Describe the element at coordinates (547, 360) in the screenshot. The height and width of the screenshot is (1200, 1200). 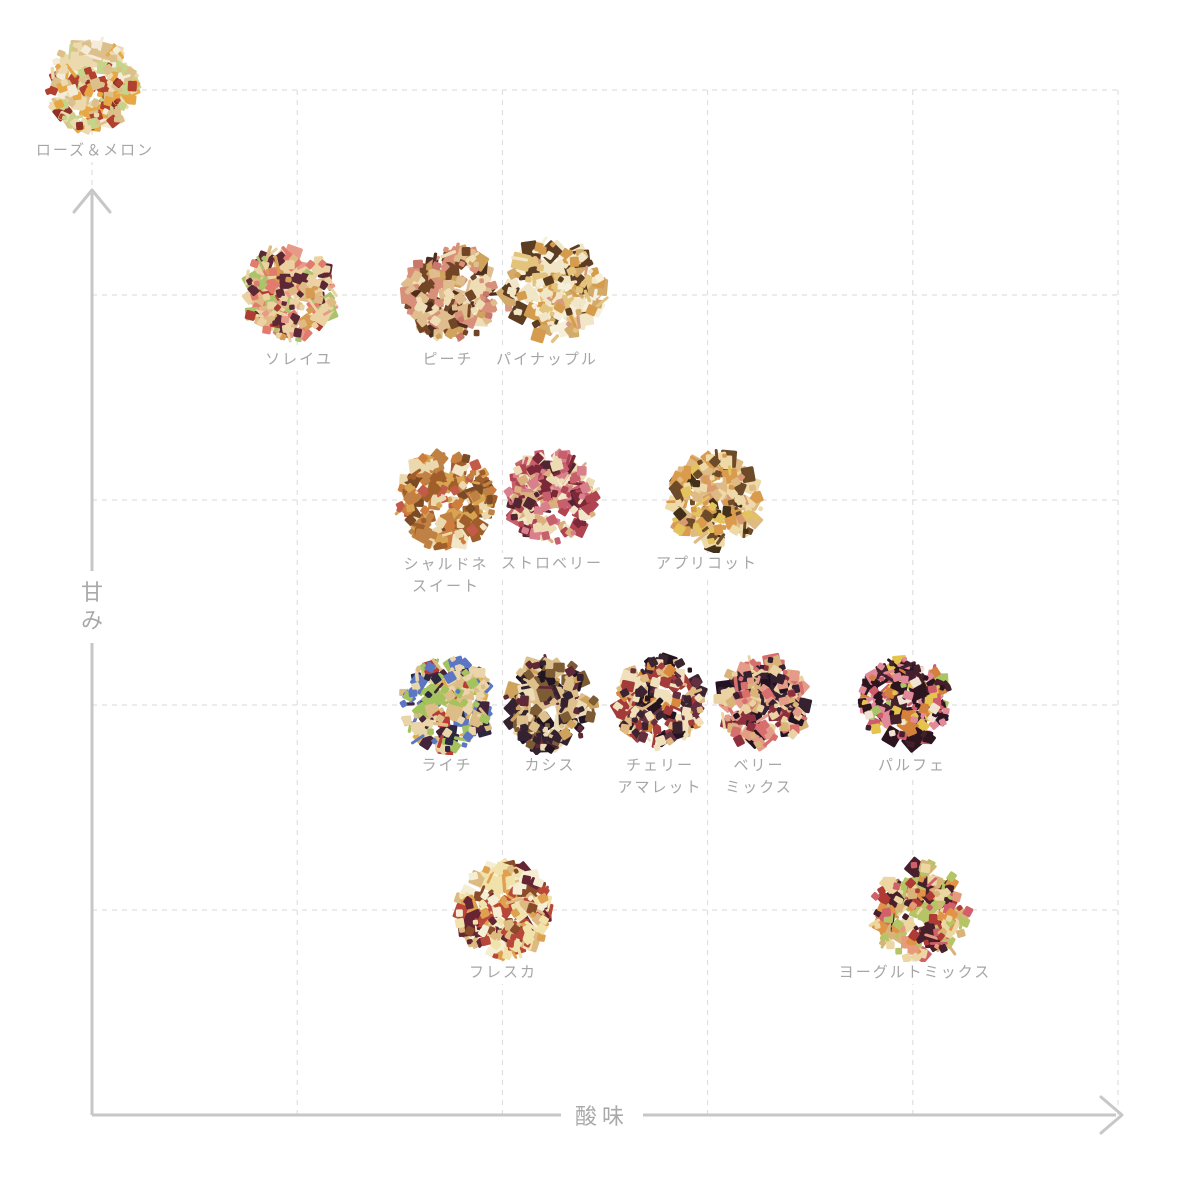
I see `point-label-pineapple: パイナップル` at that location.